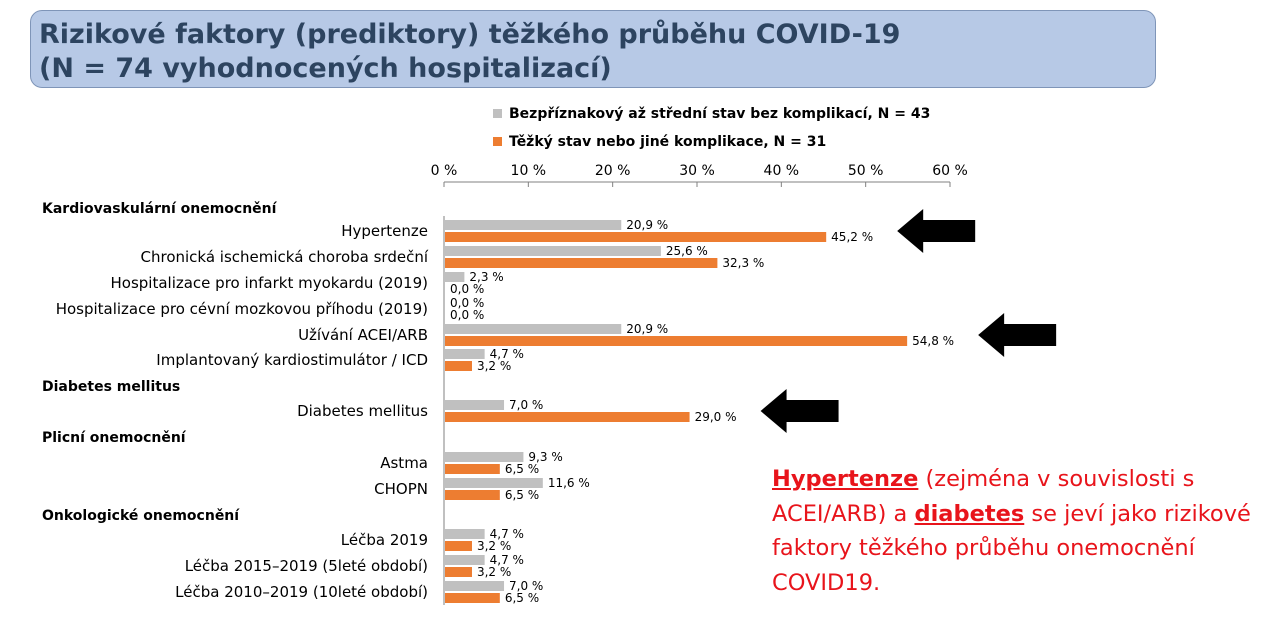  I want to click on data-label: 25,6 %, so click(687, 251).